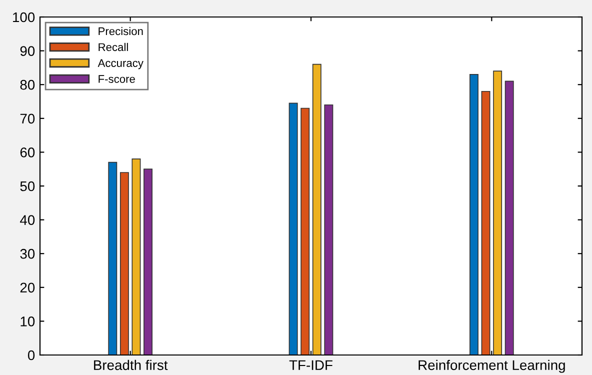  I want to click on legend-label: Accuracy, so click(121, 64).